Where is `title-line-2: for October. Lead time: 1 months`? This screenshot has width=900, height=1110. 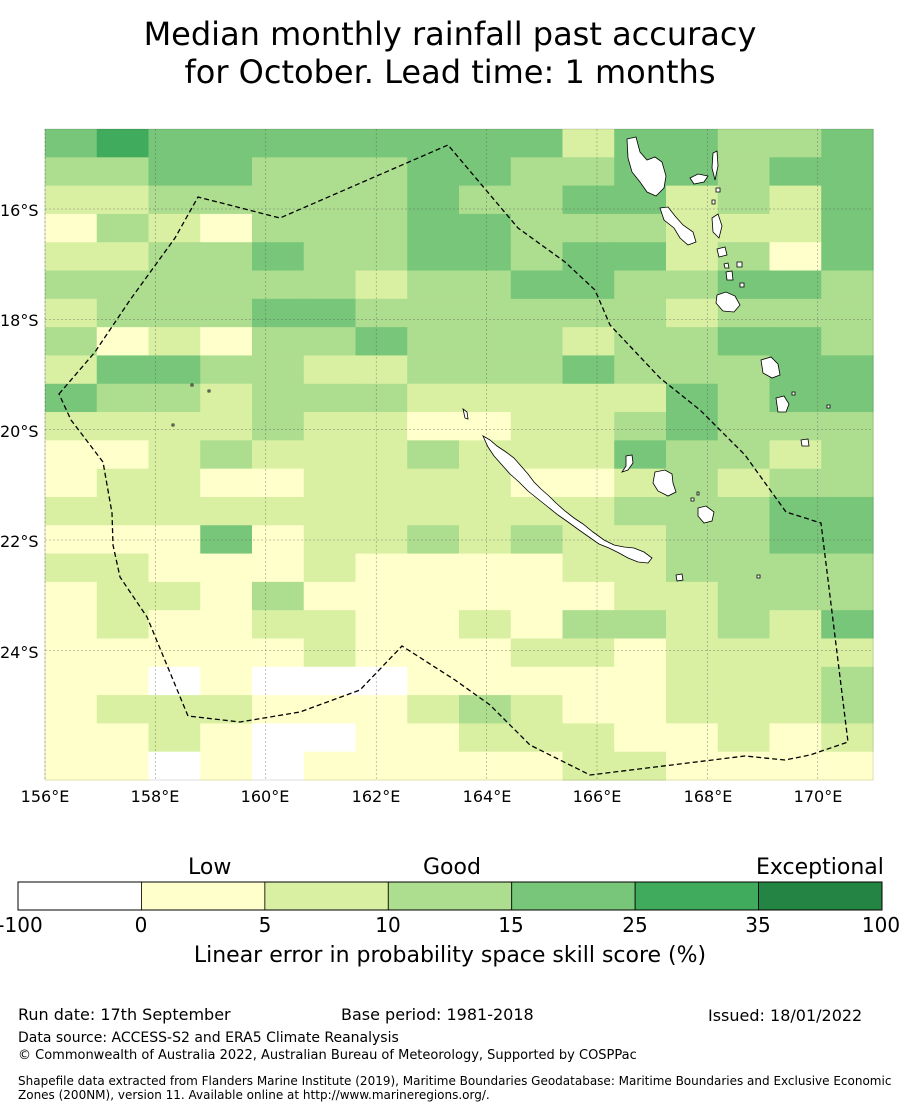 title-line-2: for October. Lead time: 1 months is located at coordinates (450, 72).